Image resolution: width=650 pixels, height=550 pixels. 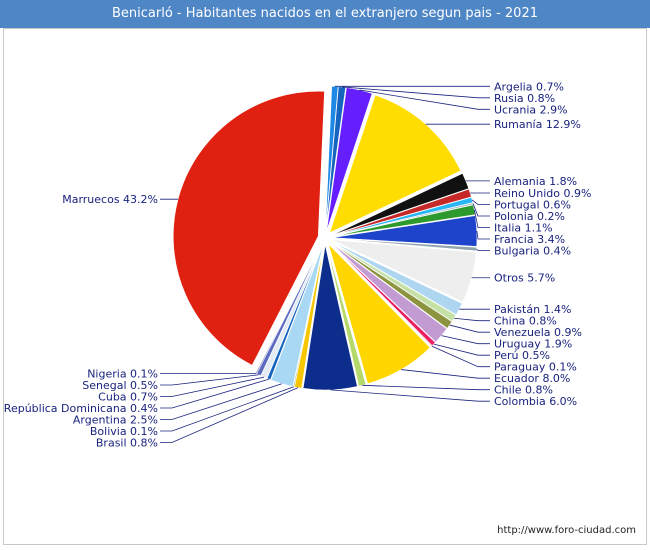 What do you see at coordinates (128, 397) in the screenshot?
I see `slice-label-cuba: Cuba 0.7%` at bounding box center [128, 397].